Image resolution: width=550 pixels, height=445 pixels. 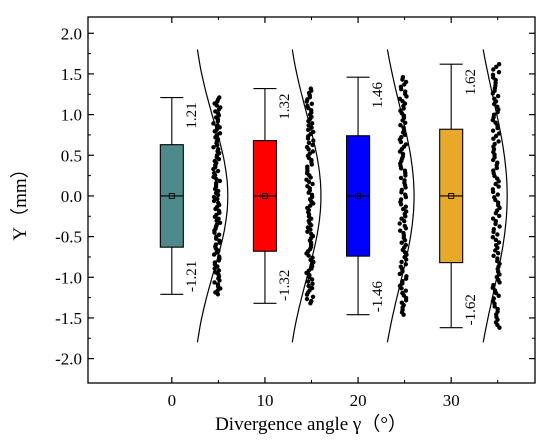 What do you see at coordinates (68, 359) in the screenshot?
I see `y-tick-label: -2.0` at bounding box center [68, 359].